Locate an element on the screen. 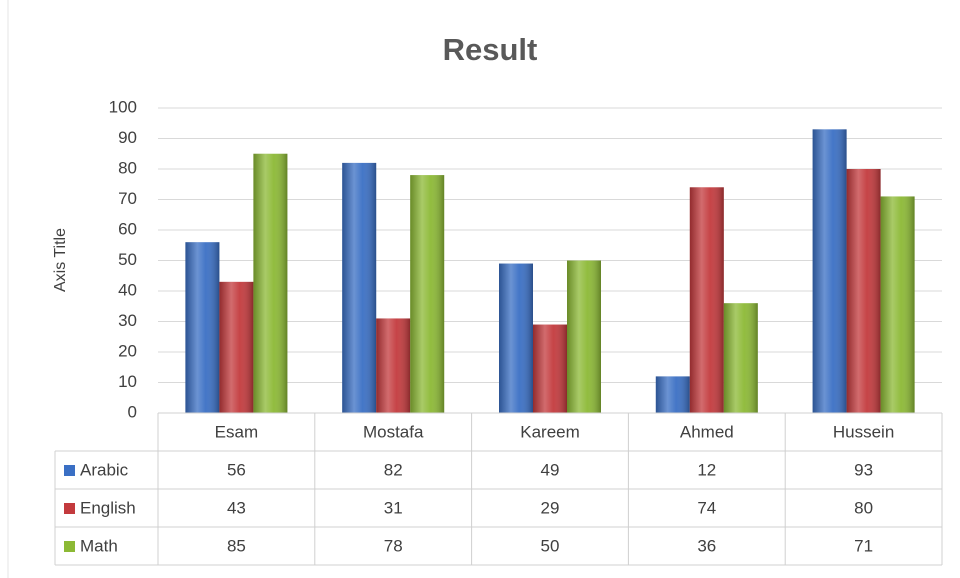  y-tick-label: 100 is located at coordinates (123, 106).